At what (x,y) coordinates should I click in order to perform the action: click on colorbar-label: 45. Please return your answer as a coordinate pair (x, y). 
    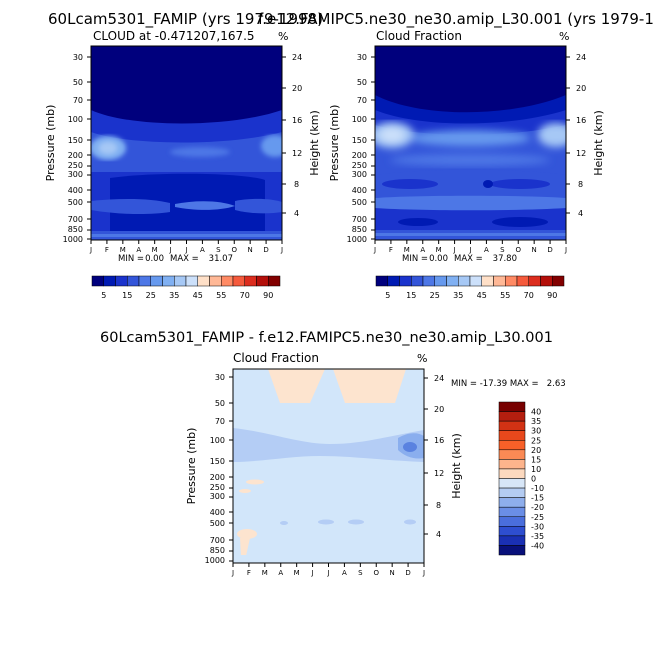
    Looking at the image, I should click on (482, 295).